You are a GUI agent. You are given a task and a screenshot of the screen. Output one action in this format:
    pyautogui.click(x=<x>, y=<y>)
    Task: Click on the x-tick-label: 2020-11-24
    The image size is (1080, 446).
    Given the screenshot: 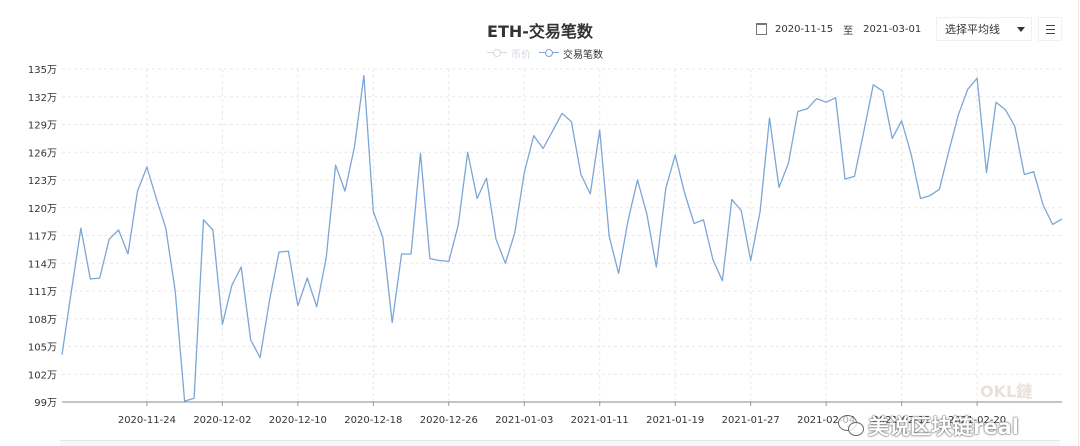 What is the action you would take?
    pyautogui.click(x=147, y=420)
    